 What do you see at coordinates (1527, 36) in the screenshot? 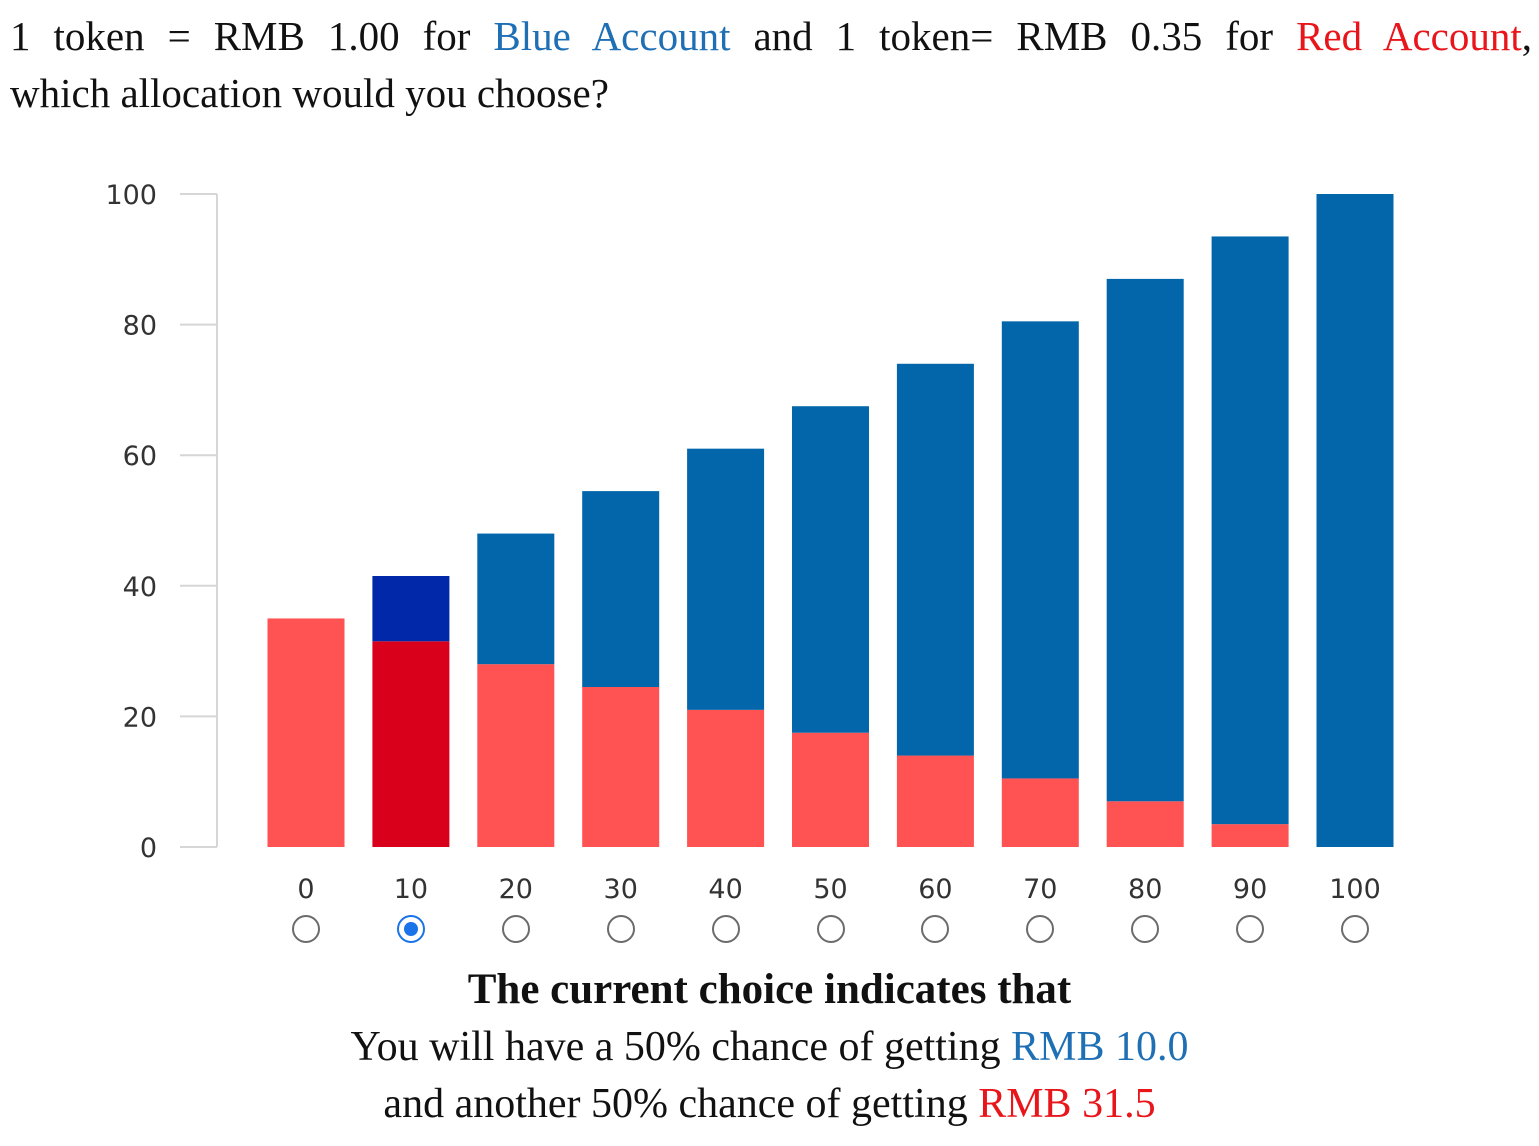
I see `question-part3: ,` at bounding box center [1527, 36].